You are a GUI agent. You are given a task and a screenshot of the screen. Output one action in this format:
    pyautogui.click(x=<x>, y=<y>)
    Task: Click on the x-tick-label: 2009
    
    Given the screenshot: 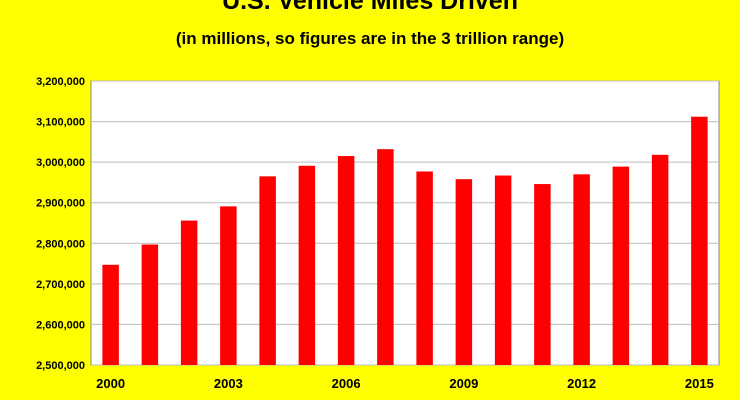 What is the action you would take?
    pyautogui.click(x=463, y=383)
    